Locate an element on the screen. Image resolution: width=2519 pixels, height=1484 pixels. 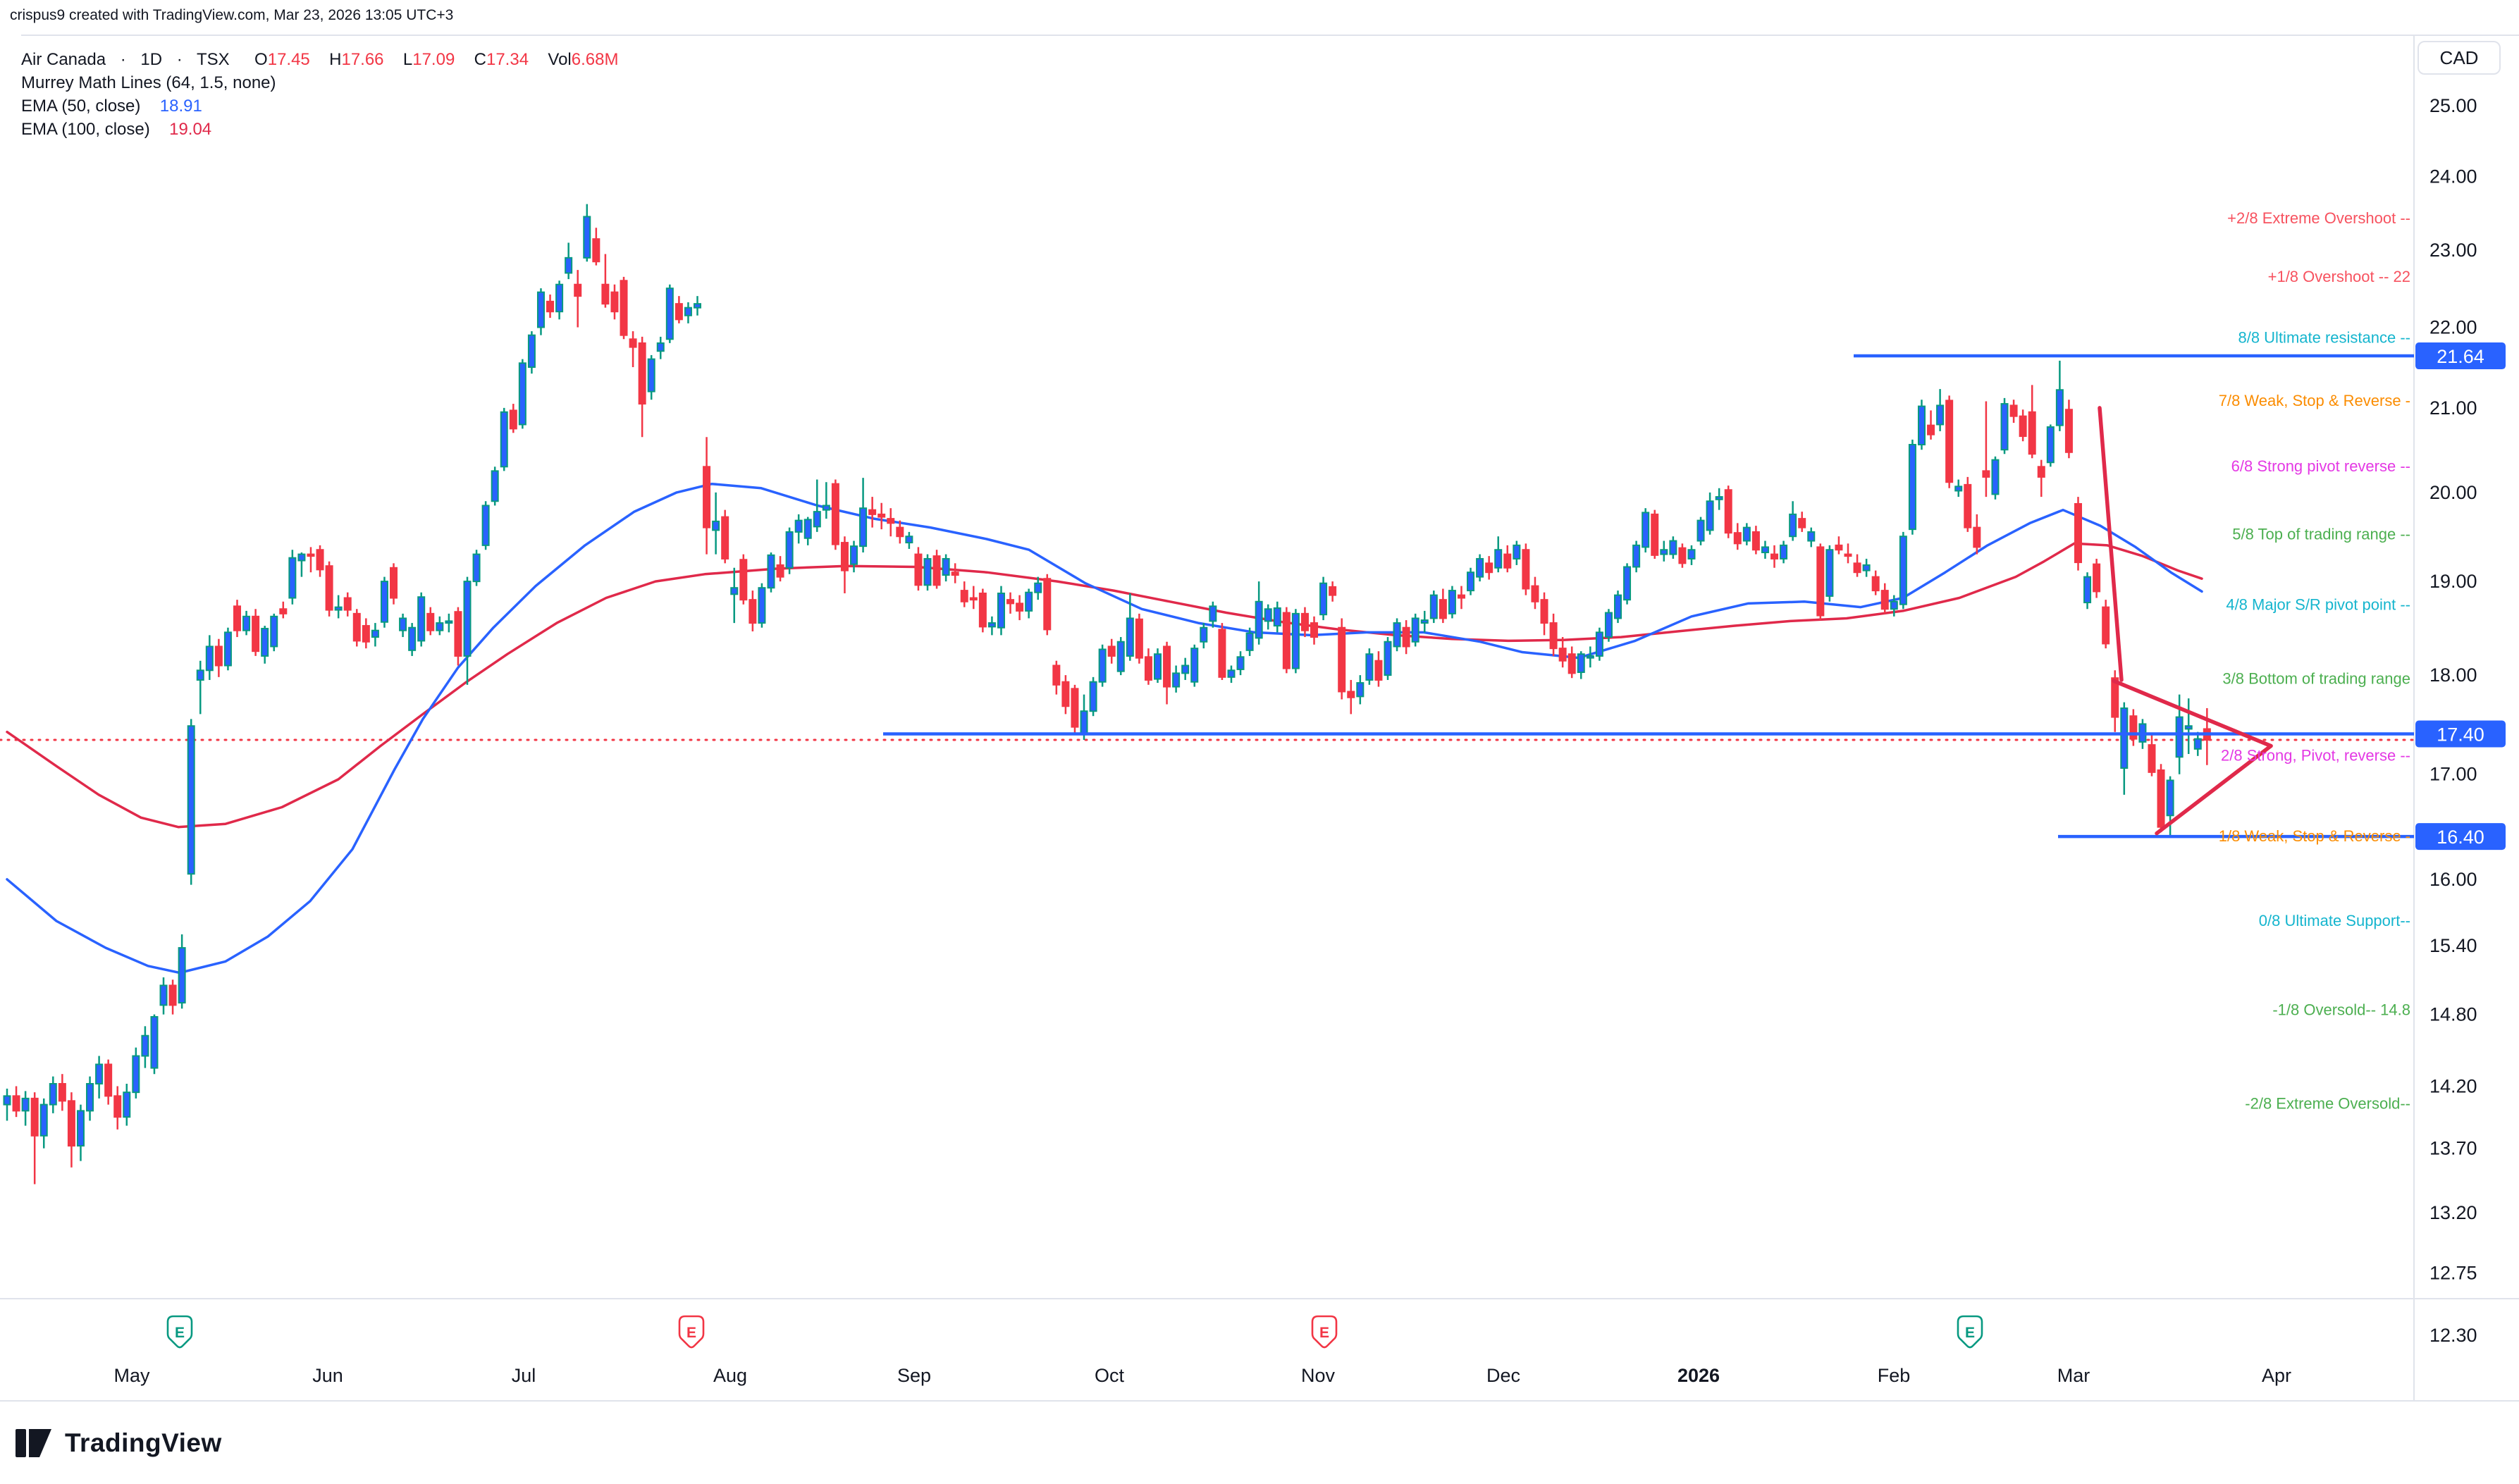
legend-indicator-ema50: EMA (50, close) 18.91 is located at coordinates (319, 106).